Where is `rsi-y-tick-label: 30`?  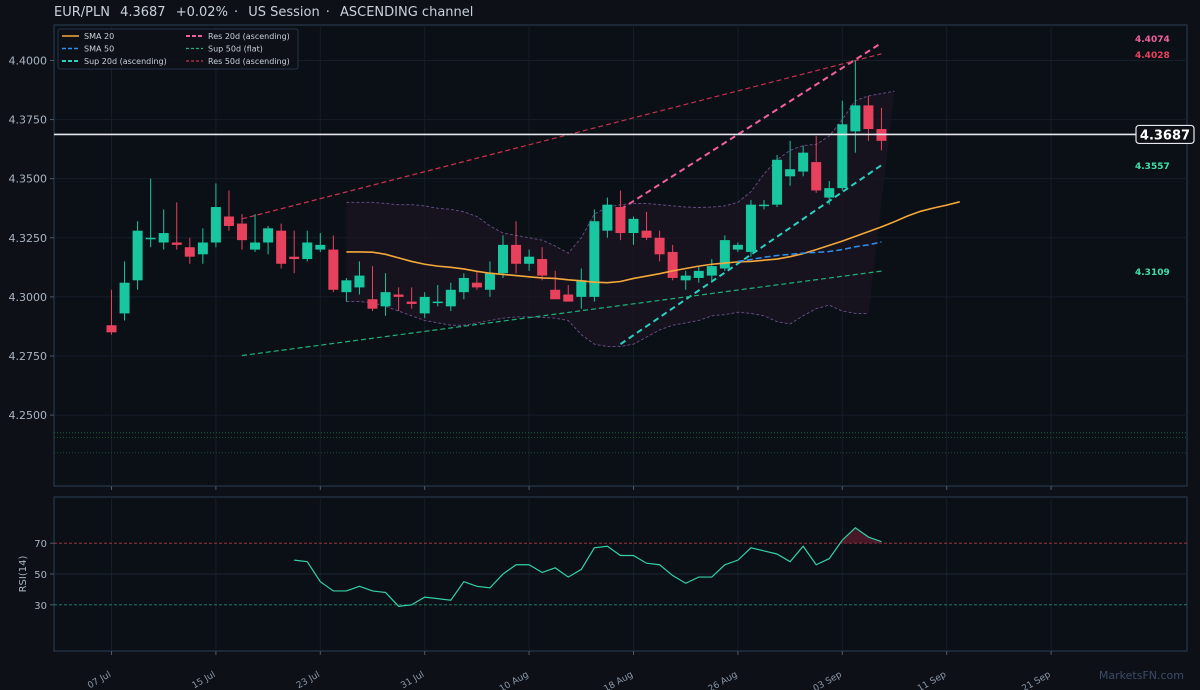 rsi-y-tick-label: 30 is located at coordinates (40, 606).